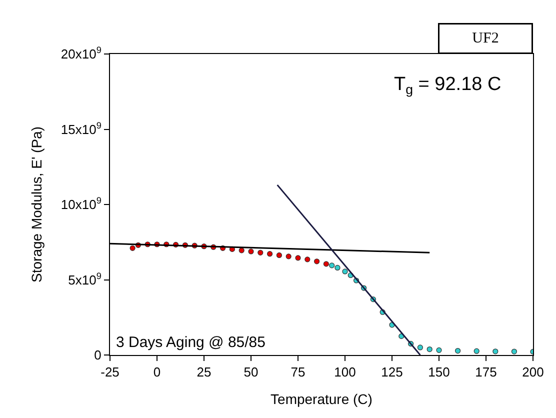  I want to click on annotation: 3 Days Aging @ 85/85, so click(191, 342).